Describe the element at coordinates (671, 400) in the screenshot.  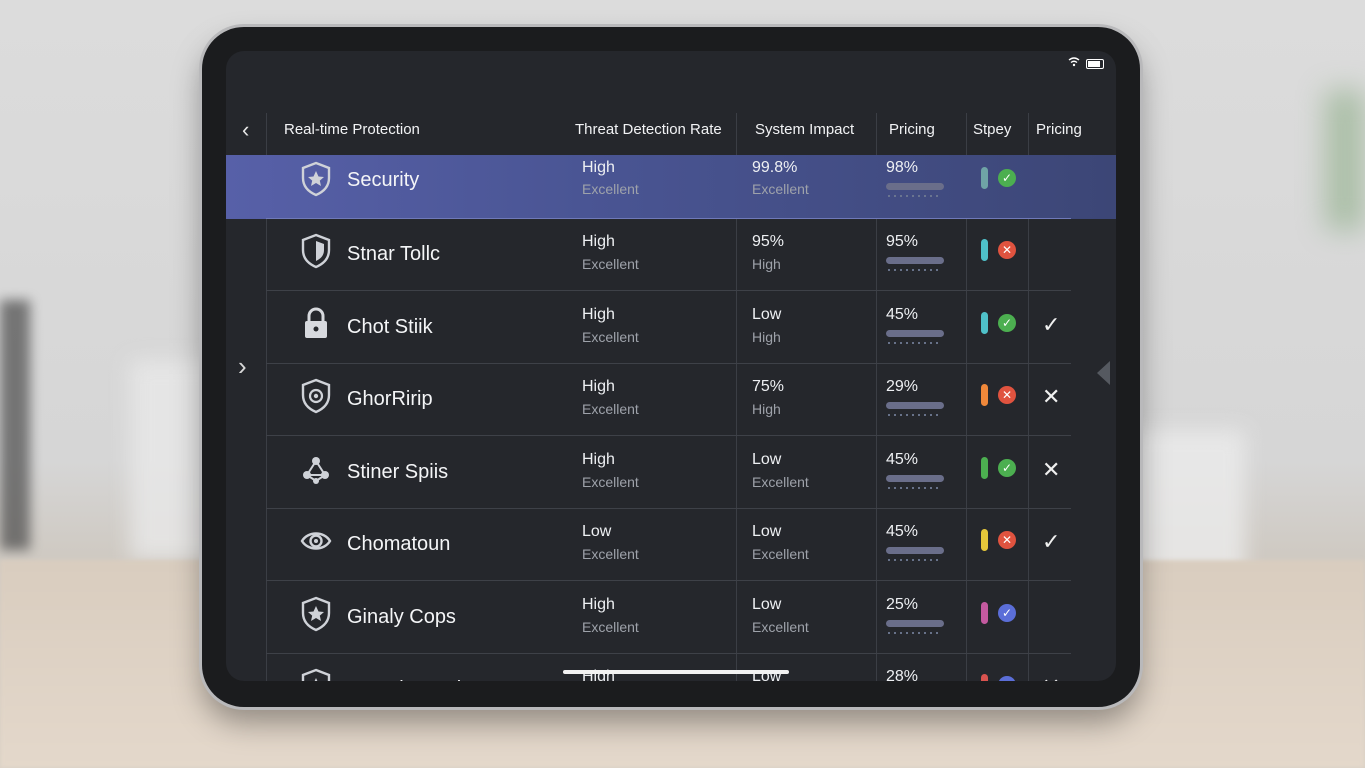
I see `table-row: GhorRirip High Excellent 75% High 29% ✕ ✕` at that location.